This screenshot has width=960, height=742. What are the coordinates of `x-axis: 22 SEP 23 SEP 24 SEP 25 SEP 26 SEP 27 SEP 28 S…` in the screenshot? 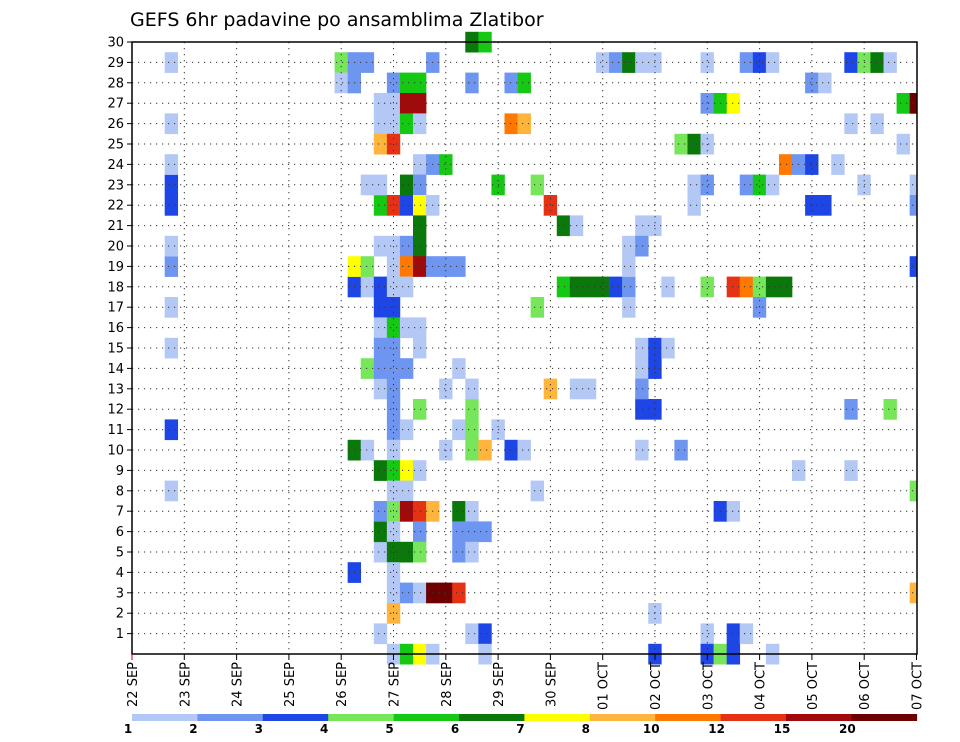 It's located at (526, 682).